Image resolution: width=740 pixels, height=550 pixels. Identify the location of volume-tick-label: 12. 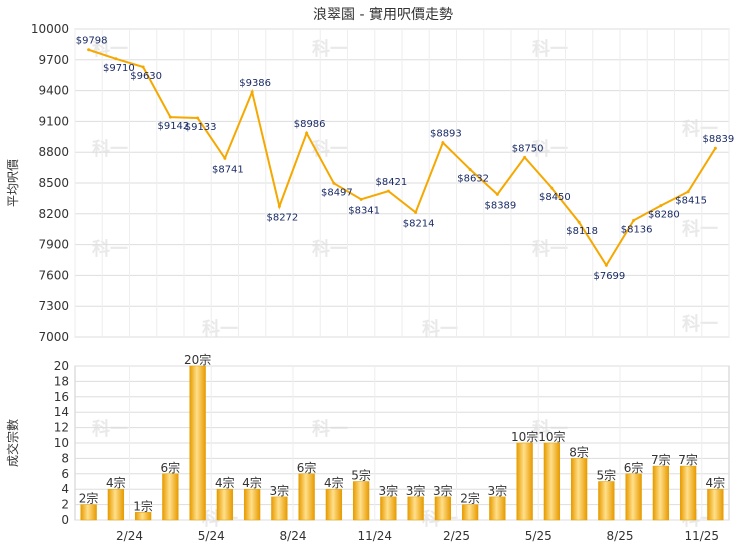
(61, 428).